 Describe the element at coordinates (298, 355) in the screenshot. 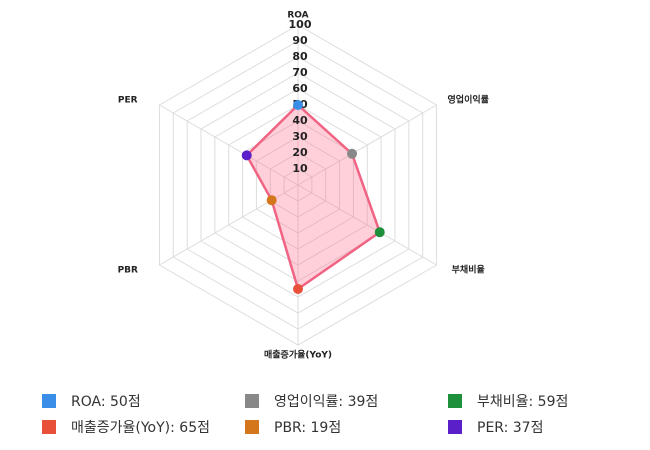

I see `axis-label: 매출증가율(YoY)` at that location.